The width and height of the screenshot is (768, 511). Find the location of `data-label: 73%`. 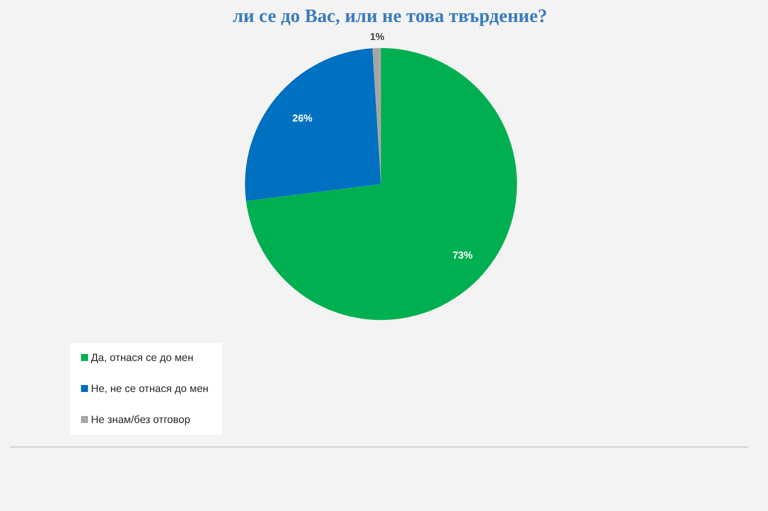

data-label: 73% is located at coordinates (462, 256).